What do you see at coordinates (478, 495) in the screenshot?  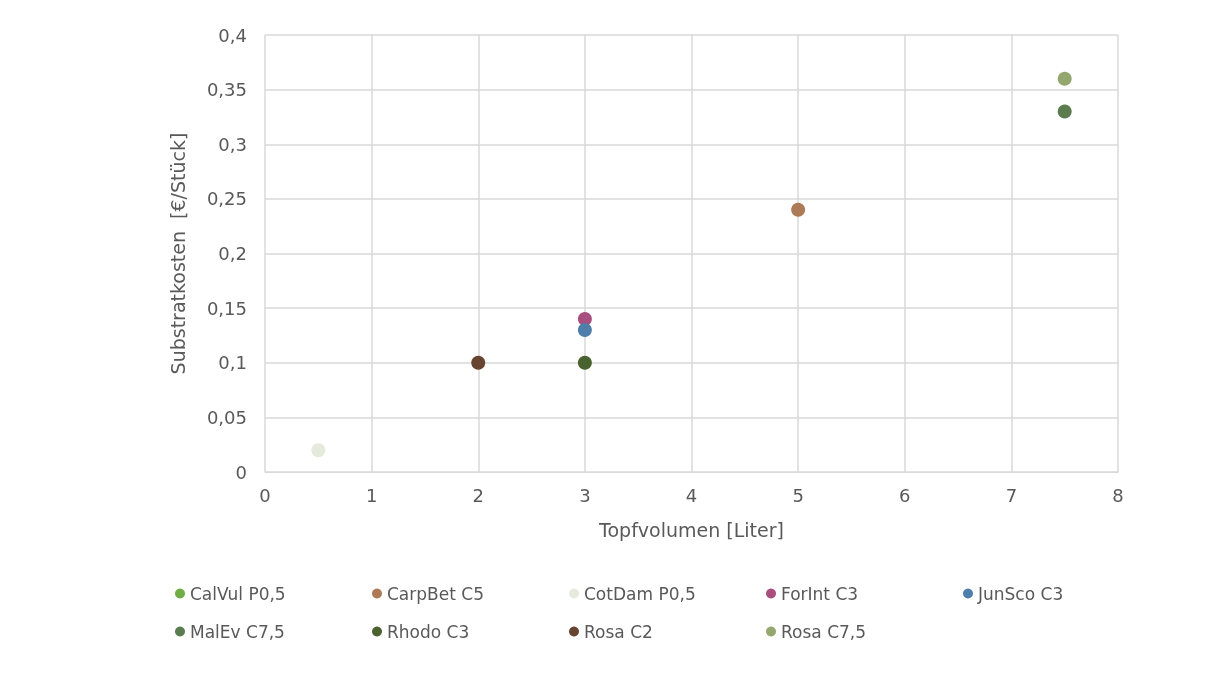 I see `x-tick-label: 2` at bounding box center [478, 495].